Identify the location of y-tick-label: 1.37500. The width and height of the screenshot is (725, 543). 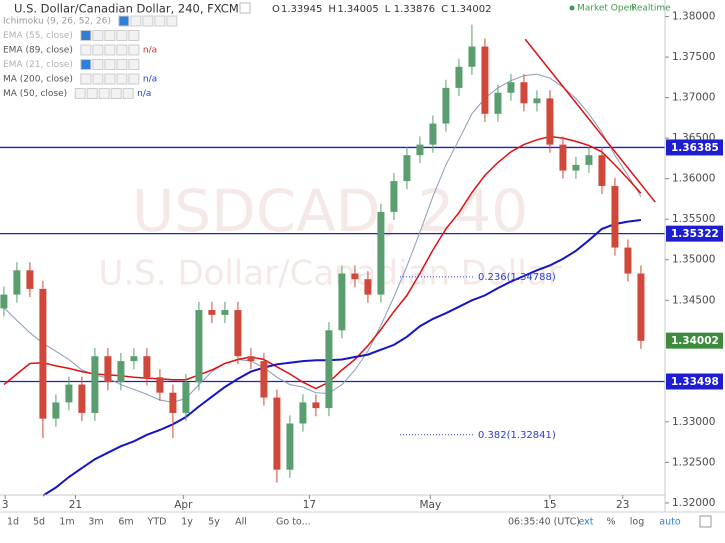
(693, 57).